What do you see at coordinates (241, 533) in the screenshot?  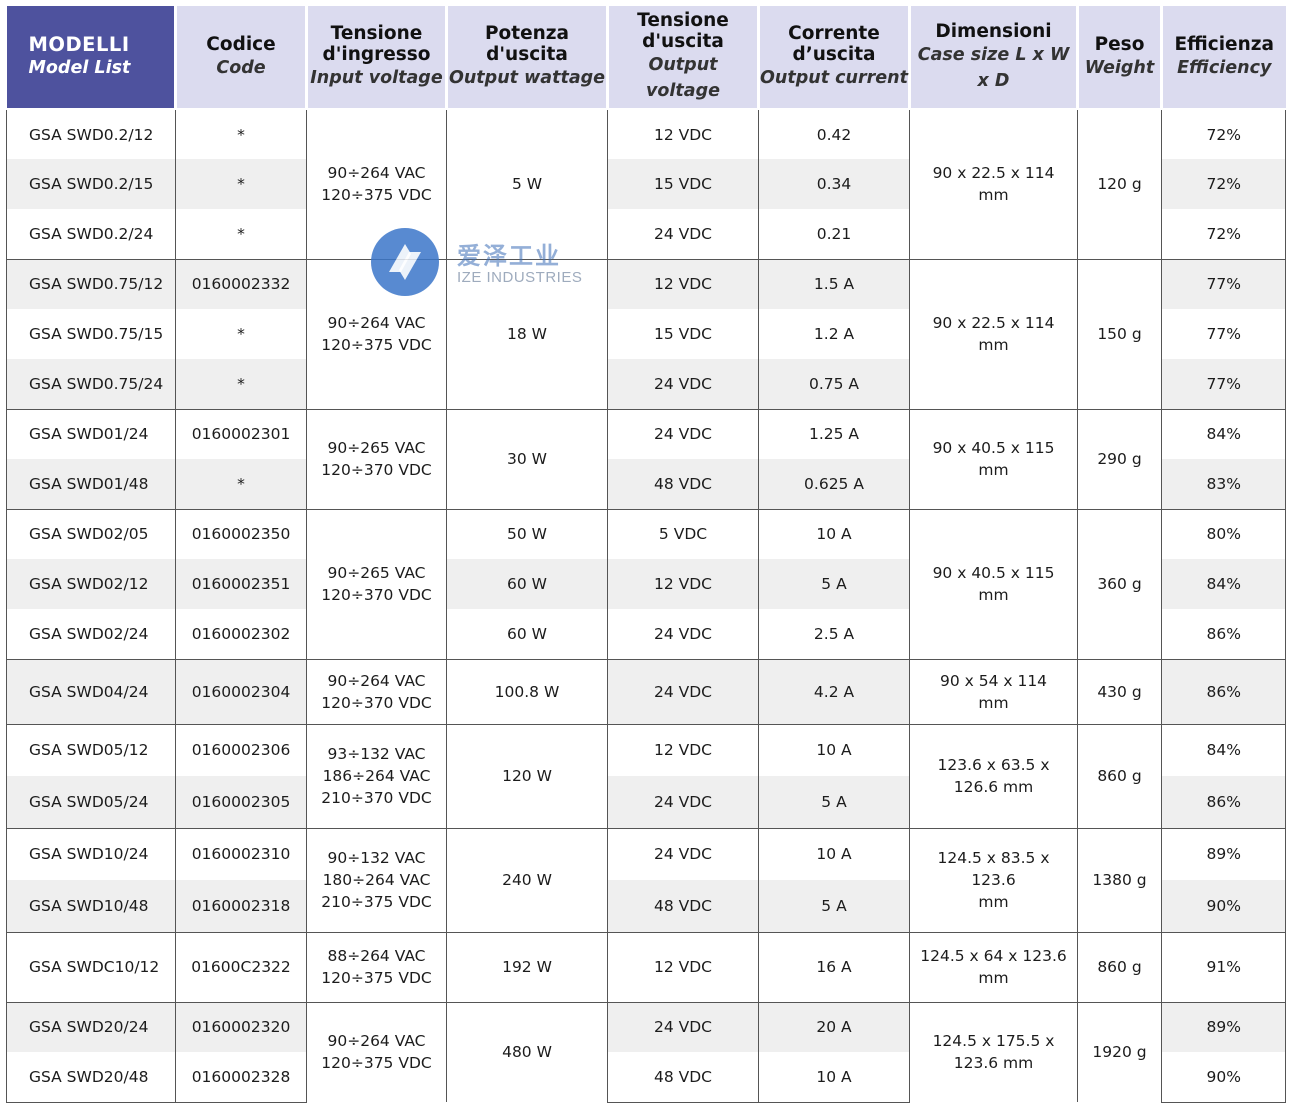 I see `cell-code: 0160002350` at bounding box center [241, 533].